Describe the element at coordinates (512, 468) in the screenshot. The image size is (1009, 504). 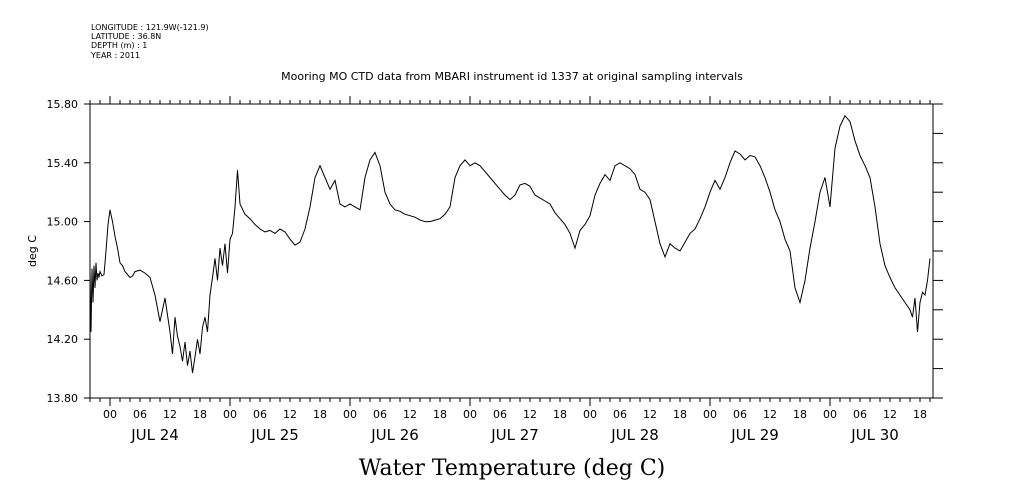
I see `bottom-title: Water Temperature (deg C)` at that location.